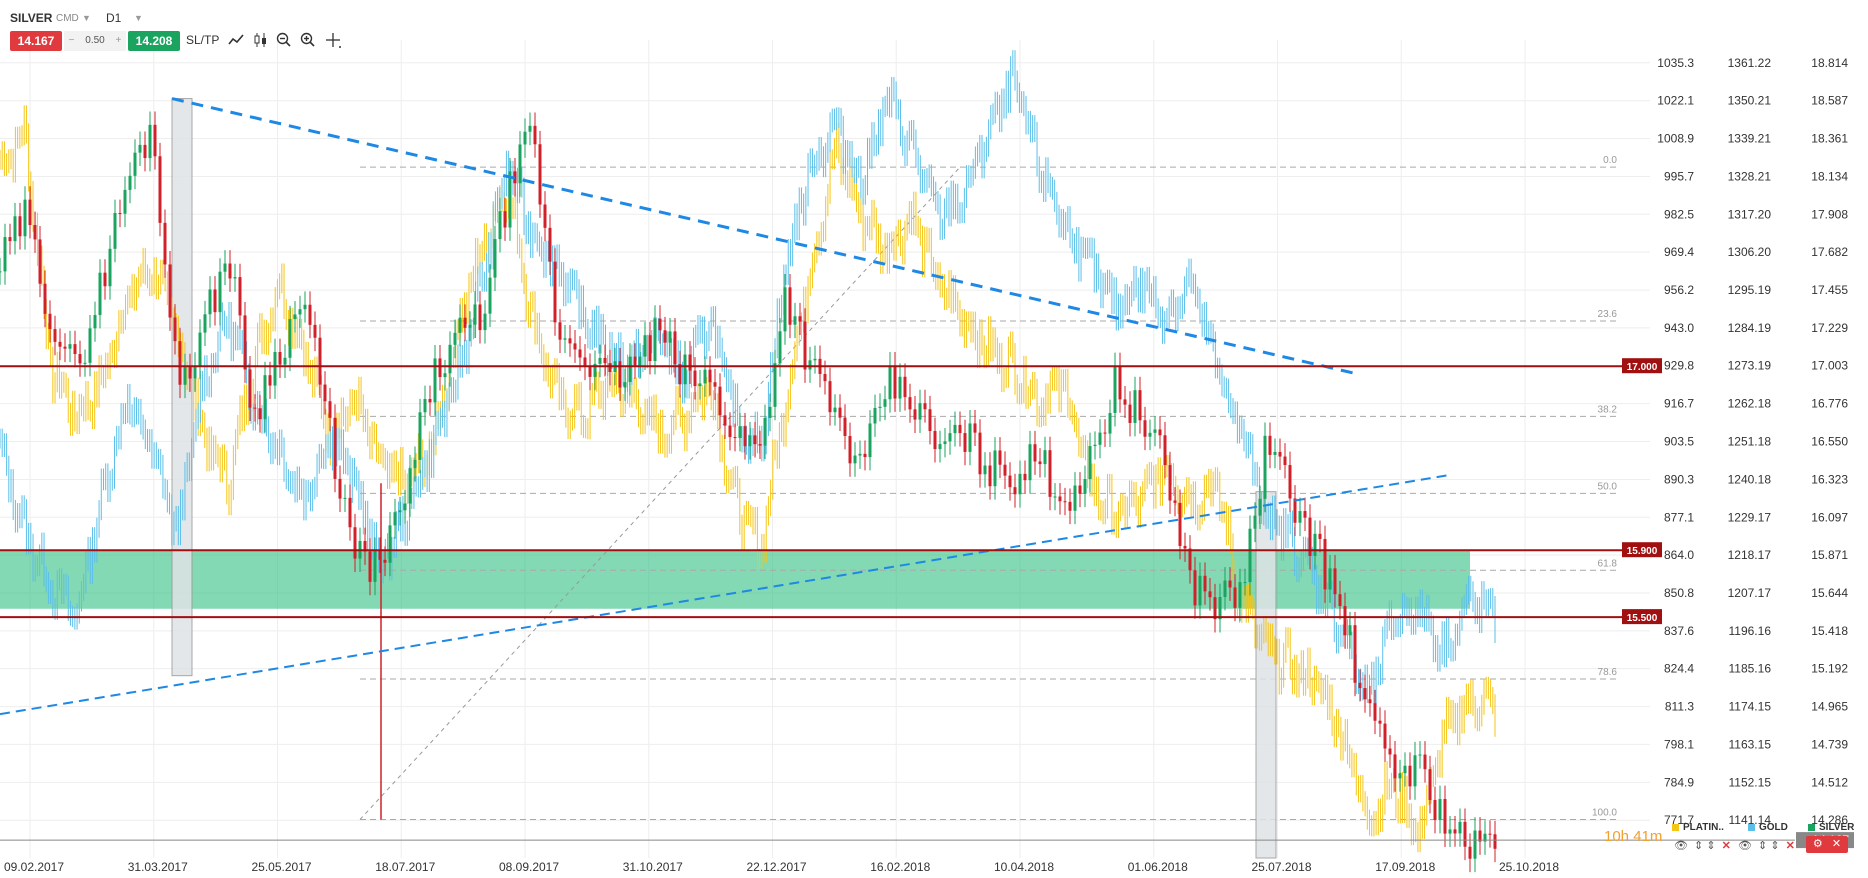  I want to click on candlestick-icon, so click(261, 41).